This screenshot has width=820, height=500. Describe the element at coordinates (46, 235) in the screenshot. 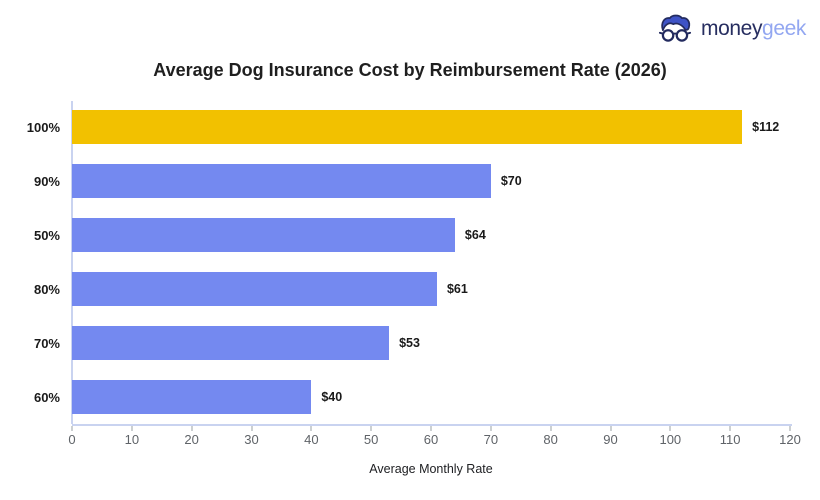

I see `category-label: 50%` at that location.